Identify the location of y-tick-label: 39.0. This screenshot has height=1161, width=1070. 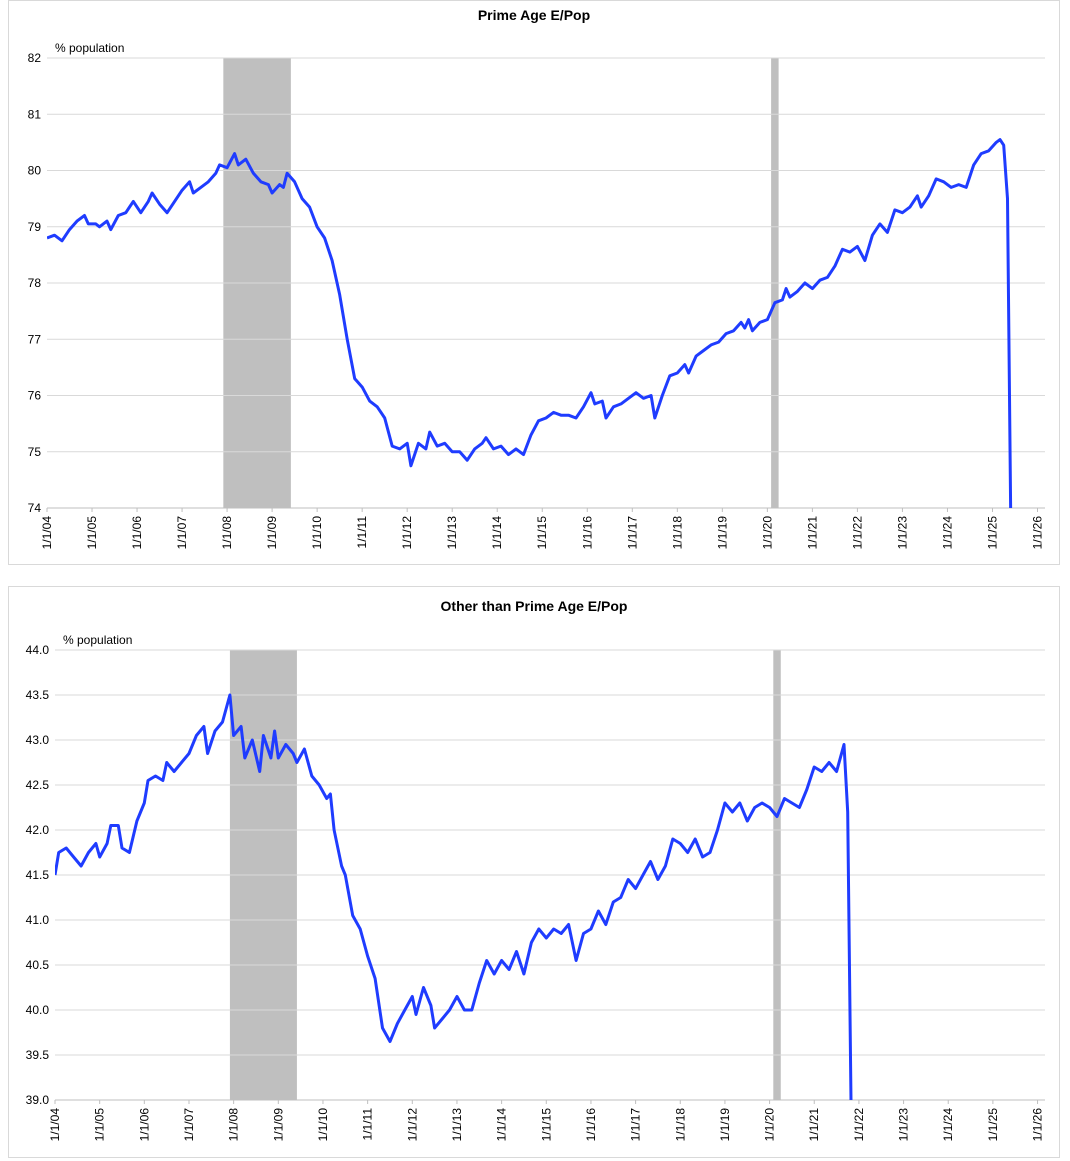
(38, 1100).